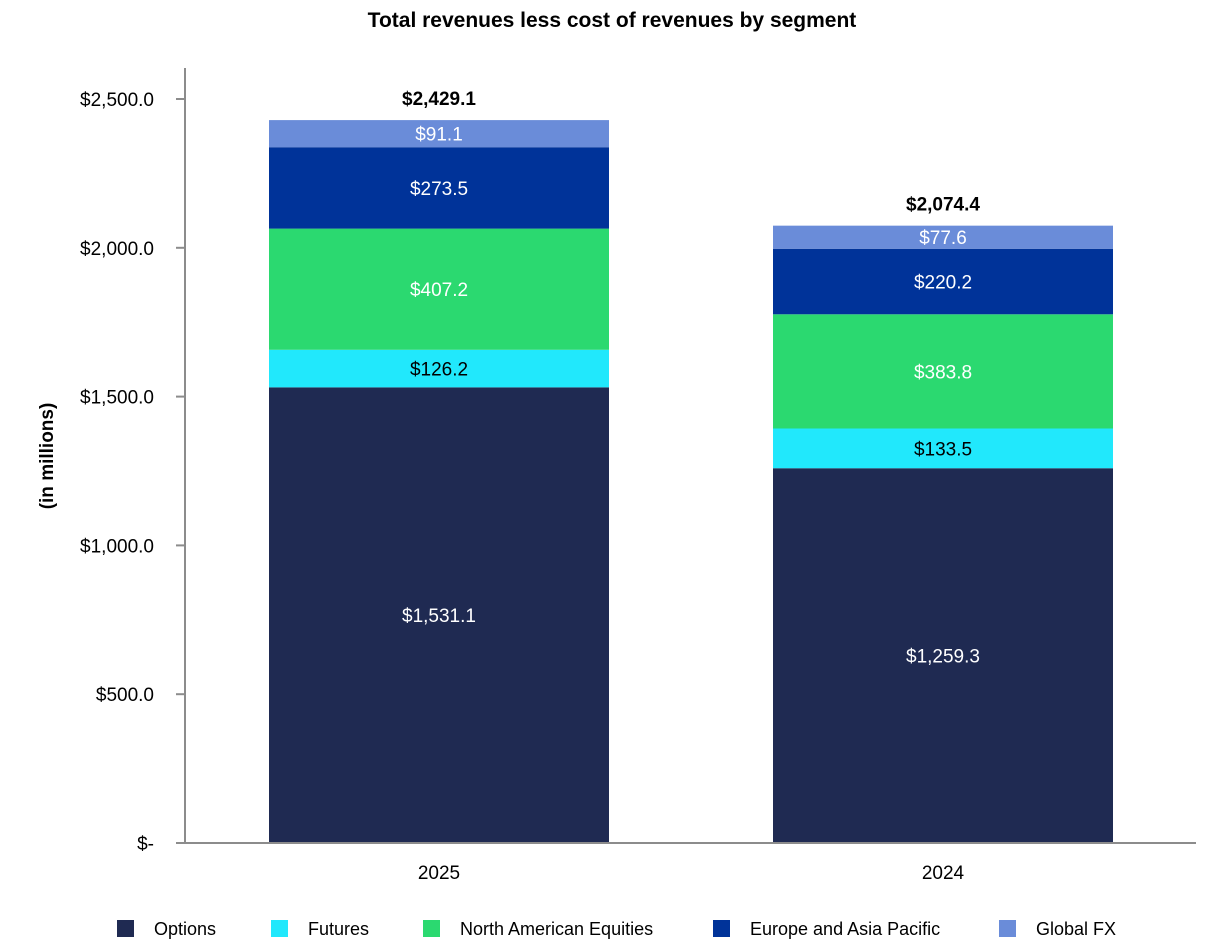 This screenshot has height=950, width=1226. What do you see at coordinates (117, 249) in the screenshot?
I see `y-tick-label: $2,000.0` at bounding box center [117, 249].